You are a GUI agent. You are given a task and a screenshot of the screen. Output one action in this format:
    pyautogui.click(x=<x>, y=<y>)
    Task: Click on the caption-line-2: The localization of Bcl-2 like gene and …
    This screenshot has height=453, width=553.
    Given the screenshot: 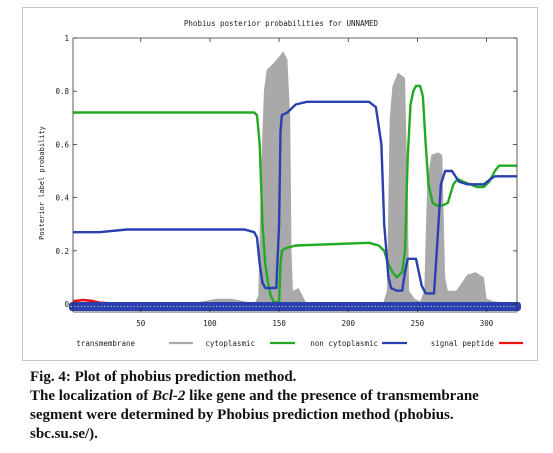 What is the action you would take?
    pyautogui.click(x=287, y=396)
    